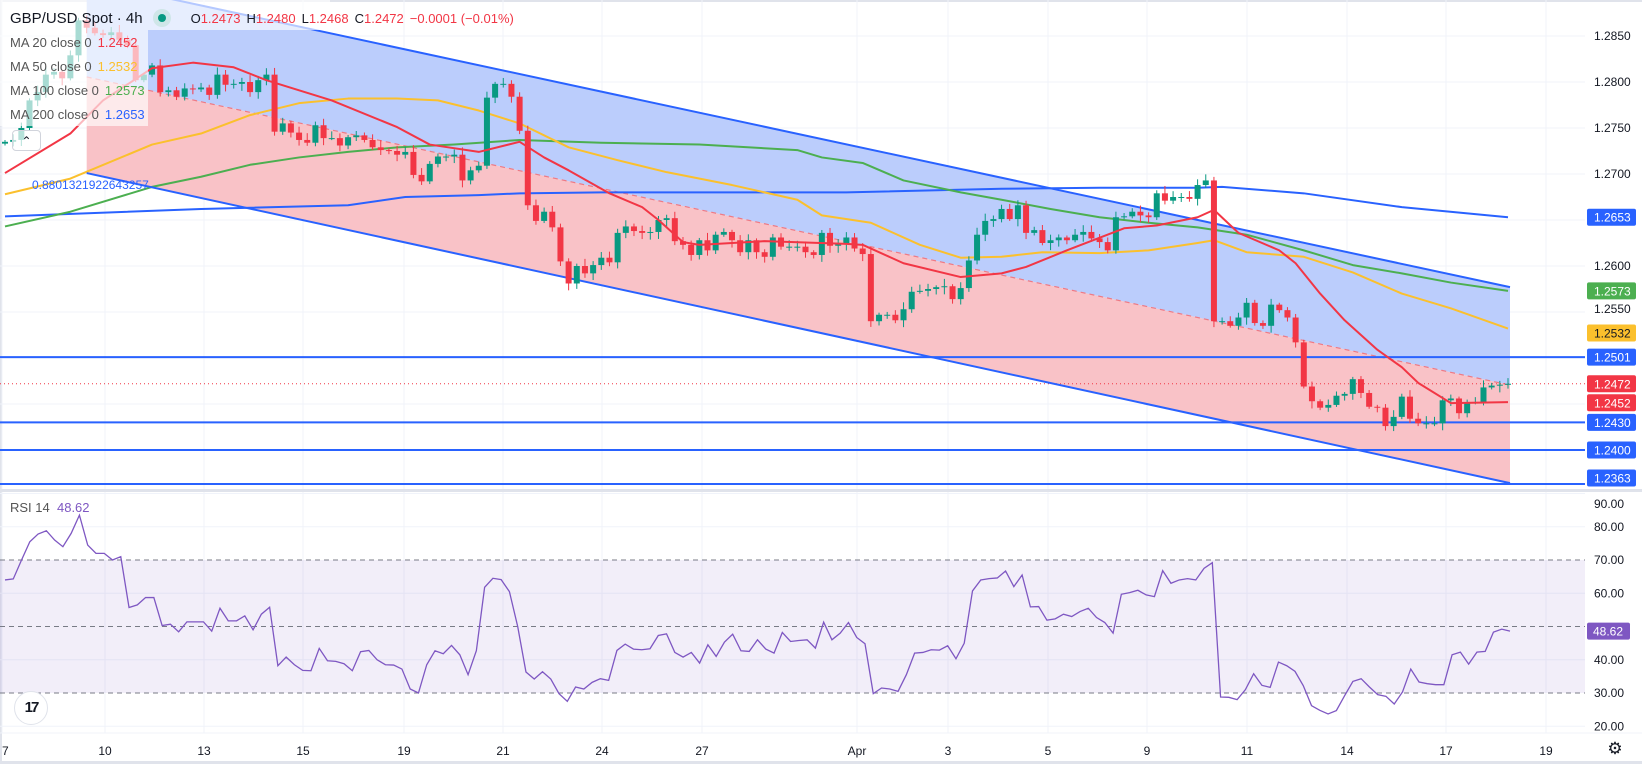 This screenshot has width=1642, height=764. I want to click on market-status-icon, so click(161, 18).